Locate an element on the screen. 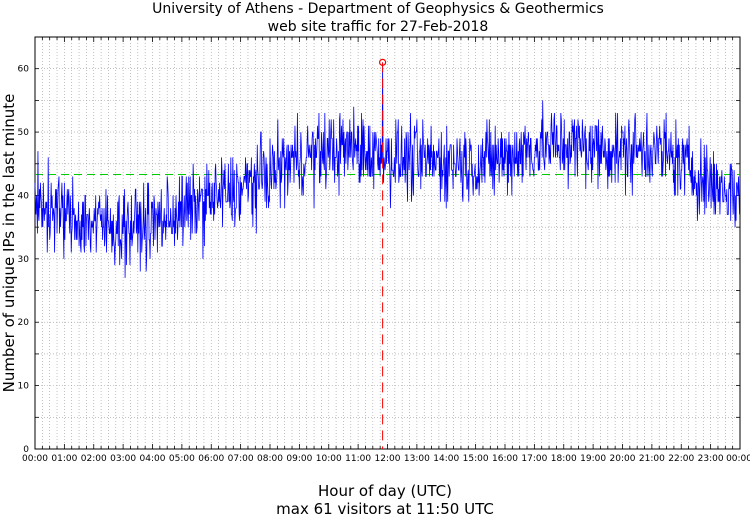 This screenshot has width=750, height=515. y-axis-label: Number of unique IPs in the last minute is located at coordinates (9, 243).